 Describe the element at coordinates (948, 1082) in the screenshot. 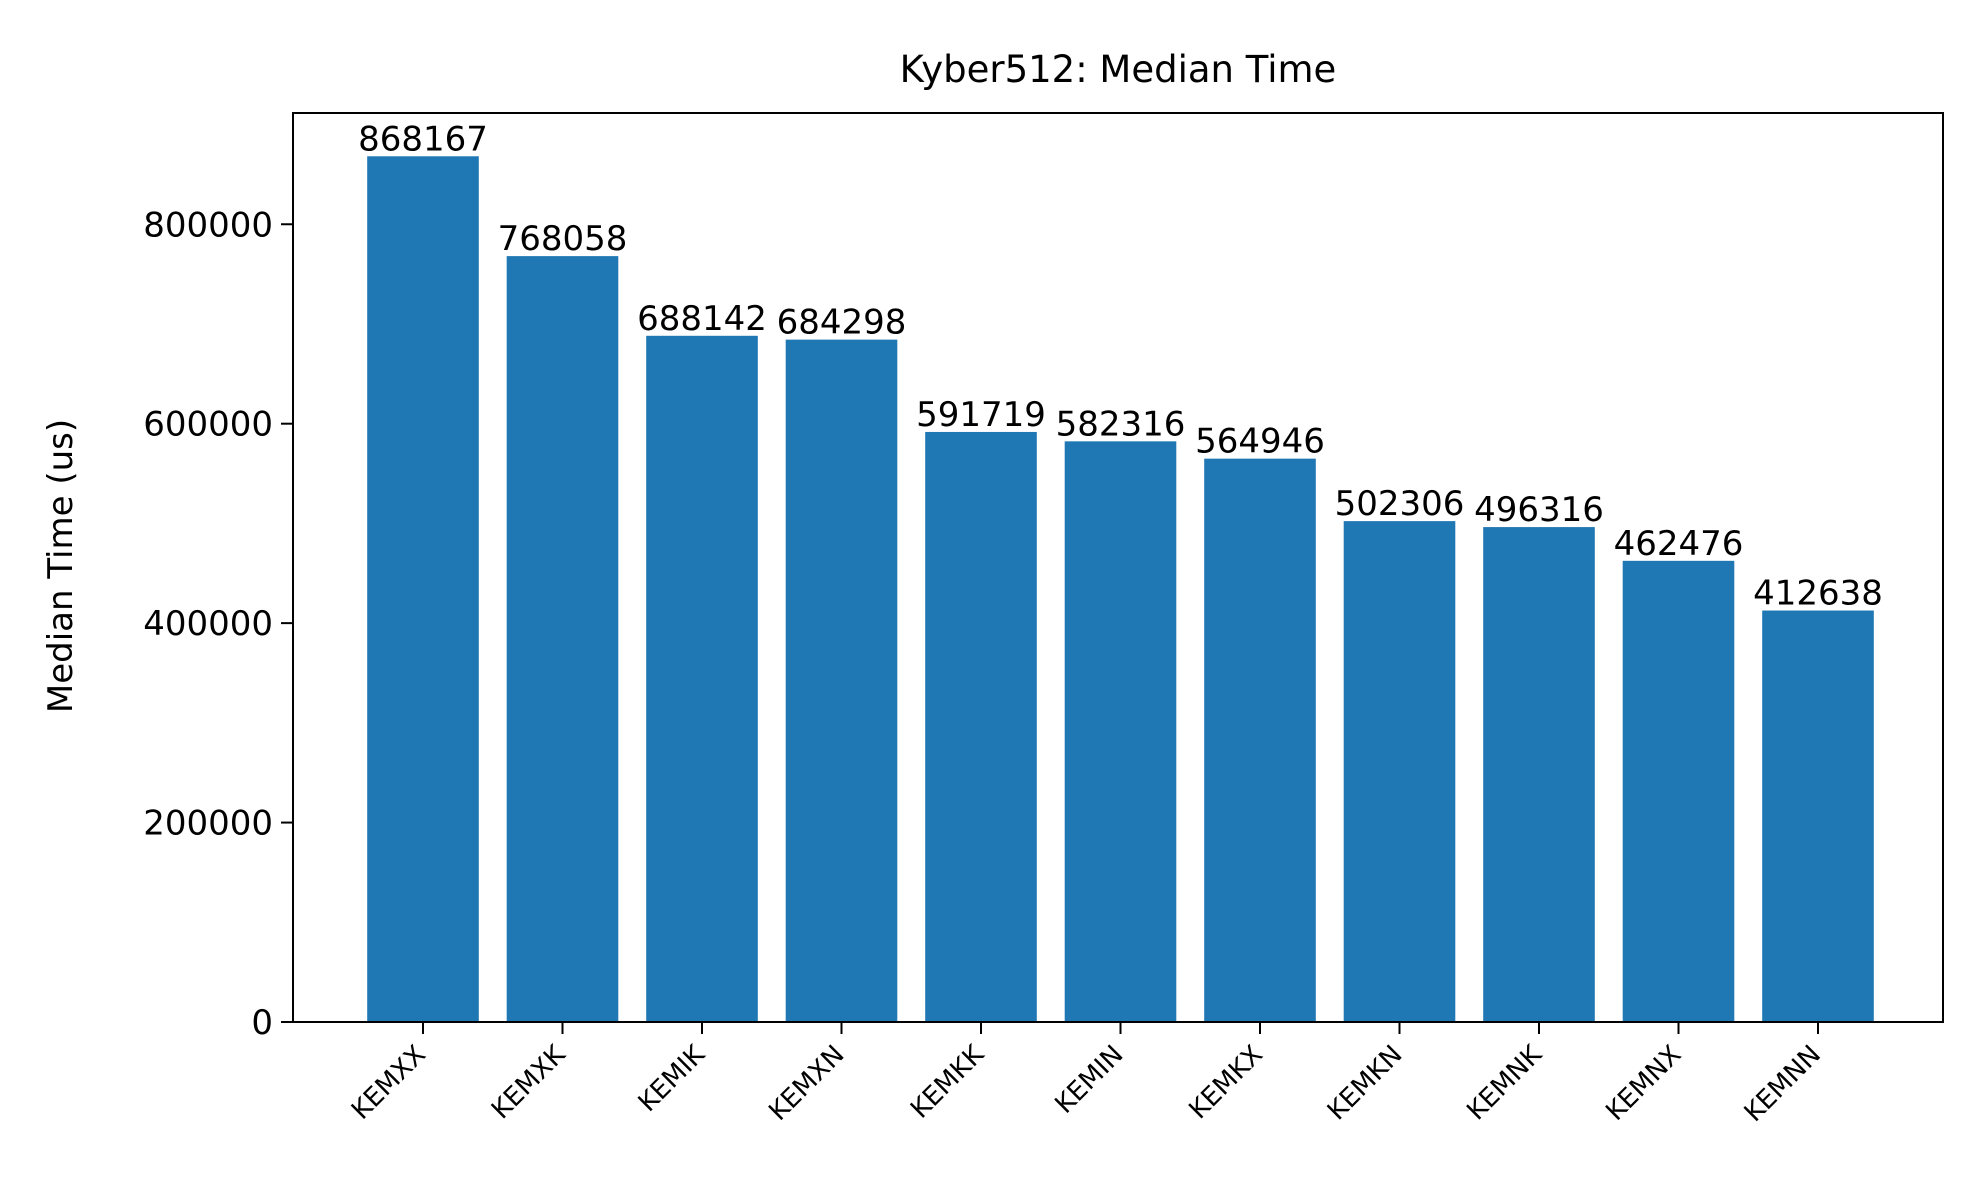

I see `x-tick-label-kemkk: KEMKK` at that location.